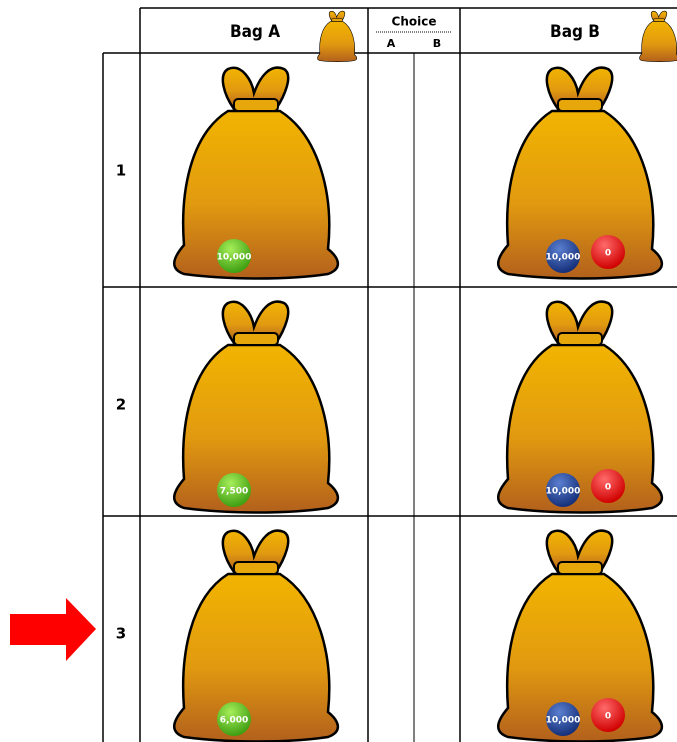  I want to click on row-label: 2, so click(121, 405).